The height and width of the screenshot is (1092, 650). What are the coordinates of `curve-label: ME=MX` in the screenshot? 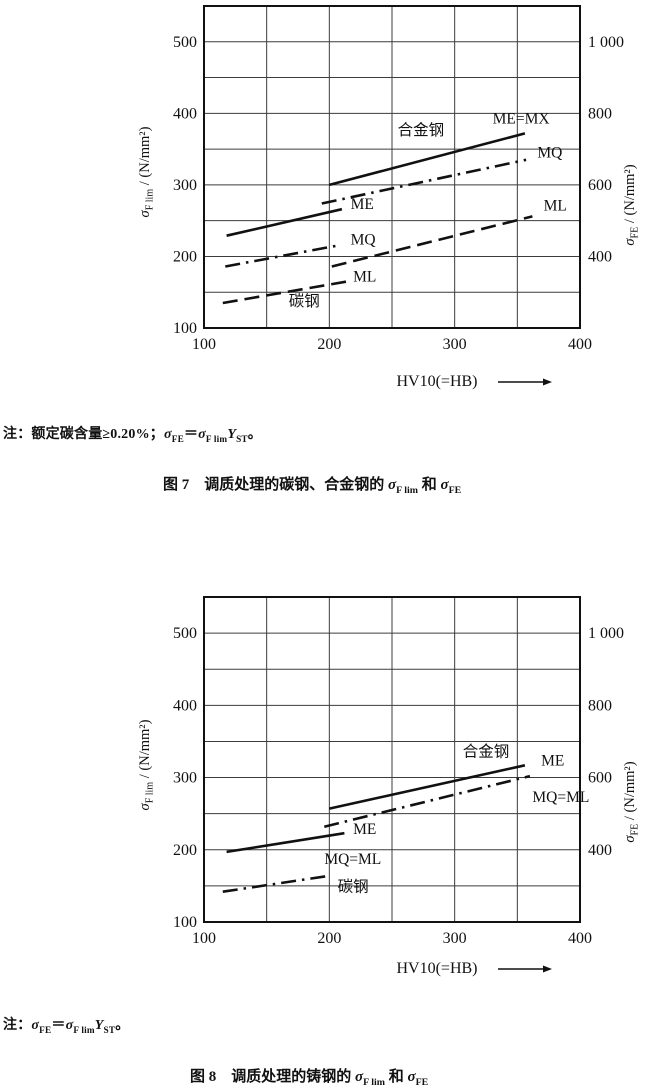 It's located at (521, 118).